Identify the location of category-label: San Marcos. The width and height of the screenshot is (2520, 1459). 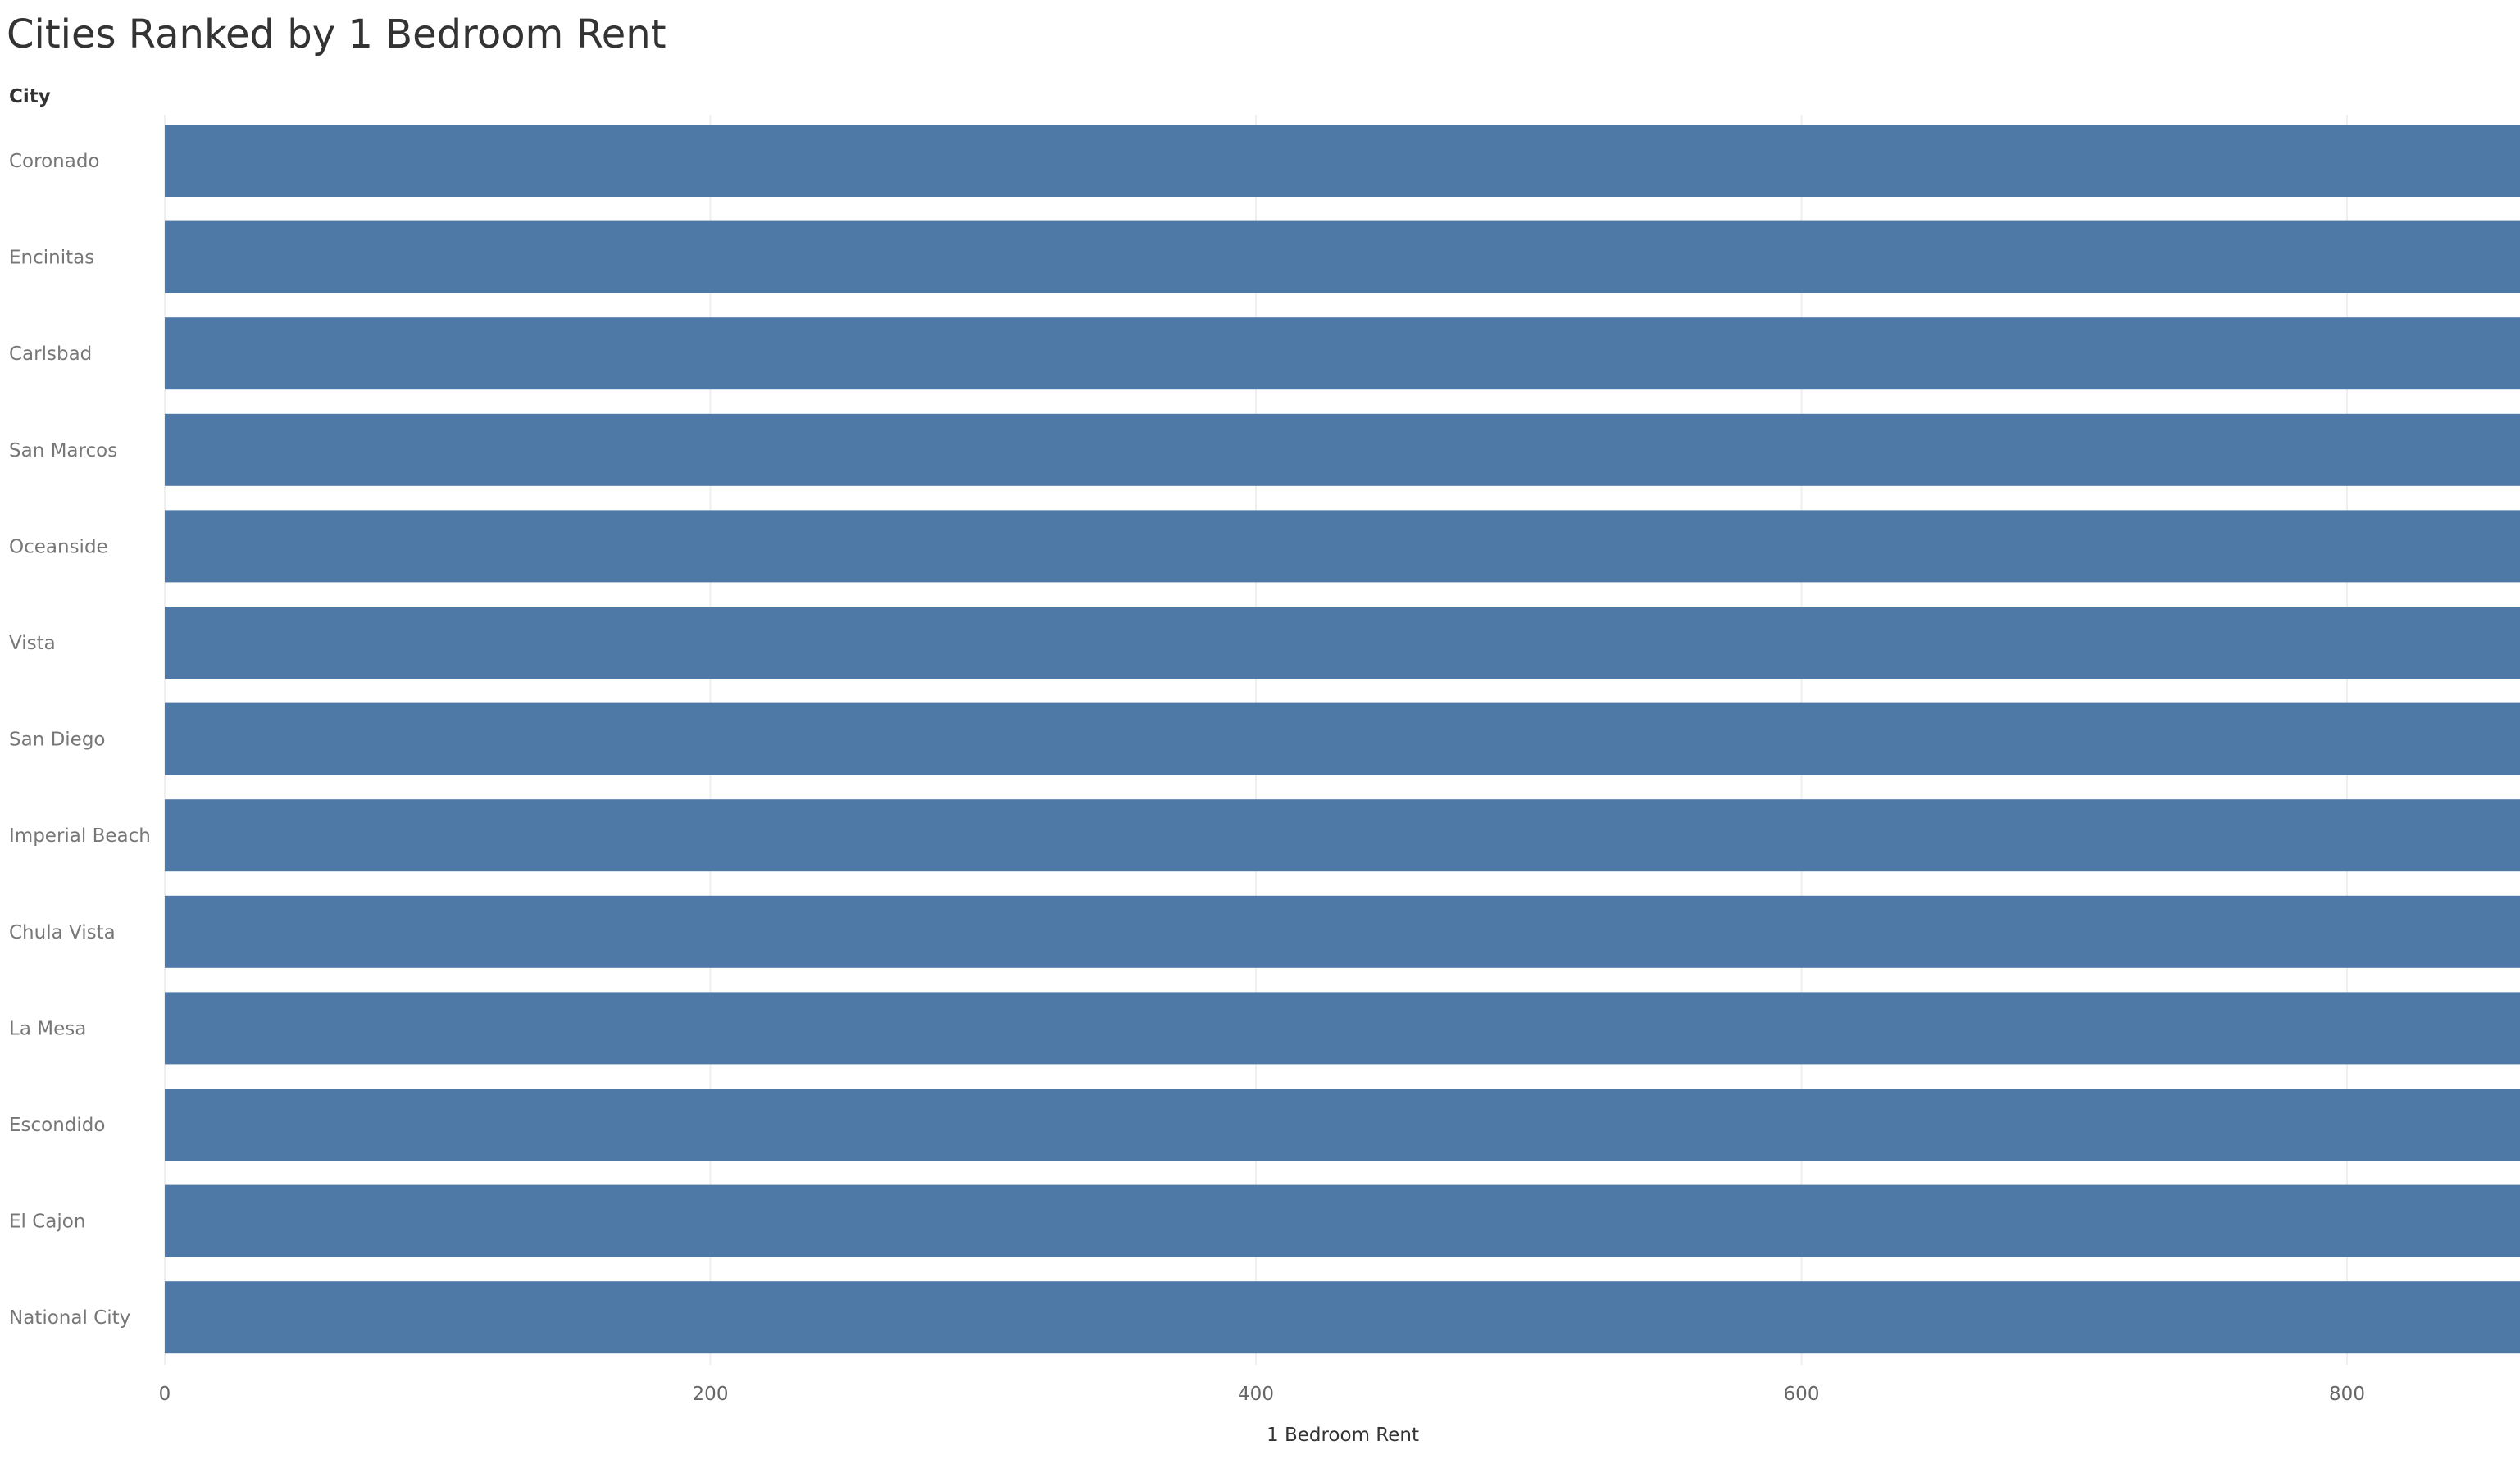
(63, 450).